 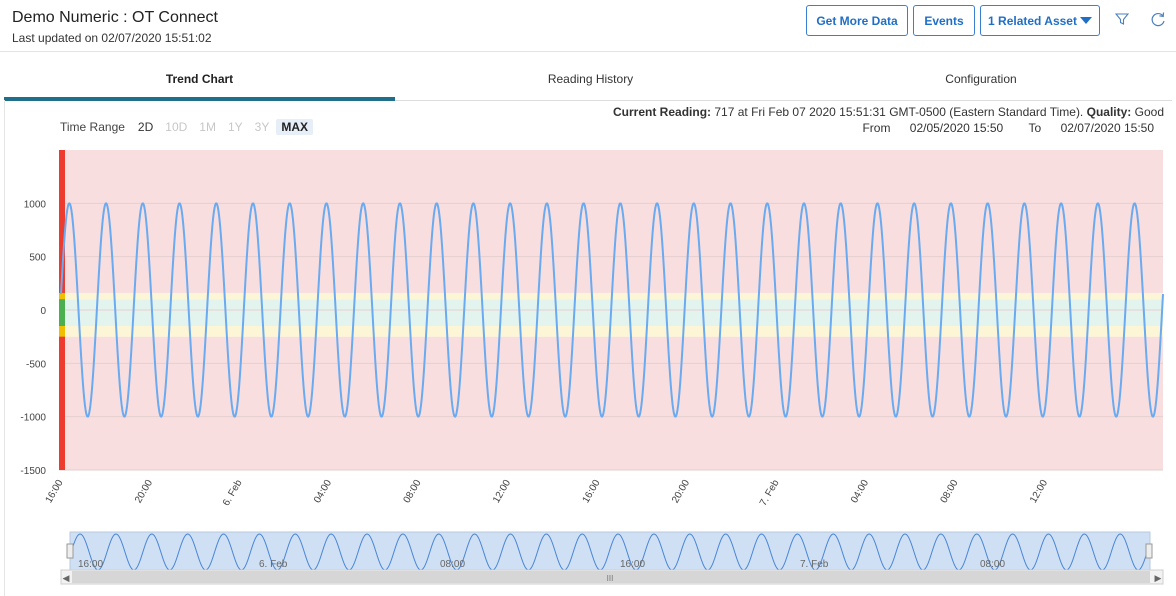 I want to click on y-tick-label: 1000, so click(x=35, y=204).